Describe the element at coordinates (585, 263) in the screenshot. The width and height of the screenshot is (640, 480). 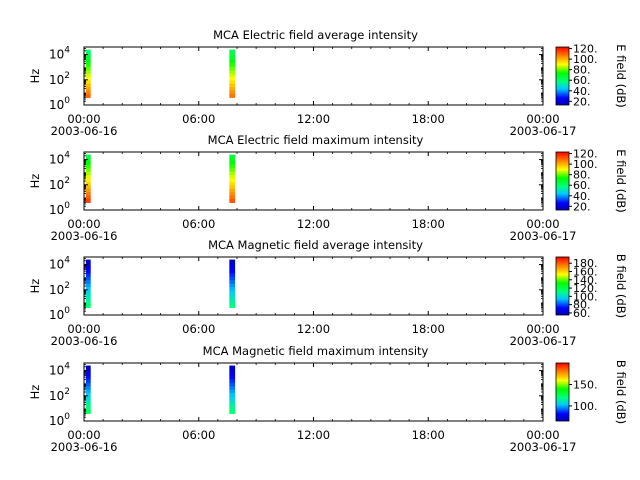
I see `colorbar-tick-label: 180.` at that location.